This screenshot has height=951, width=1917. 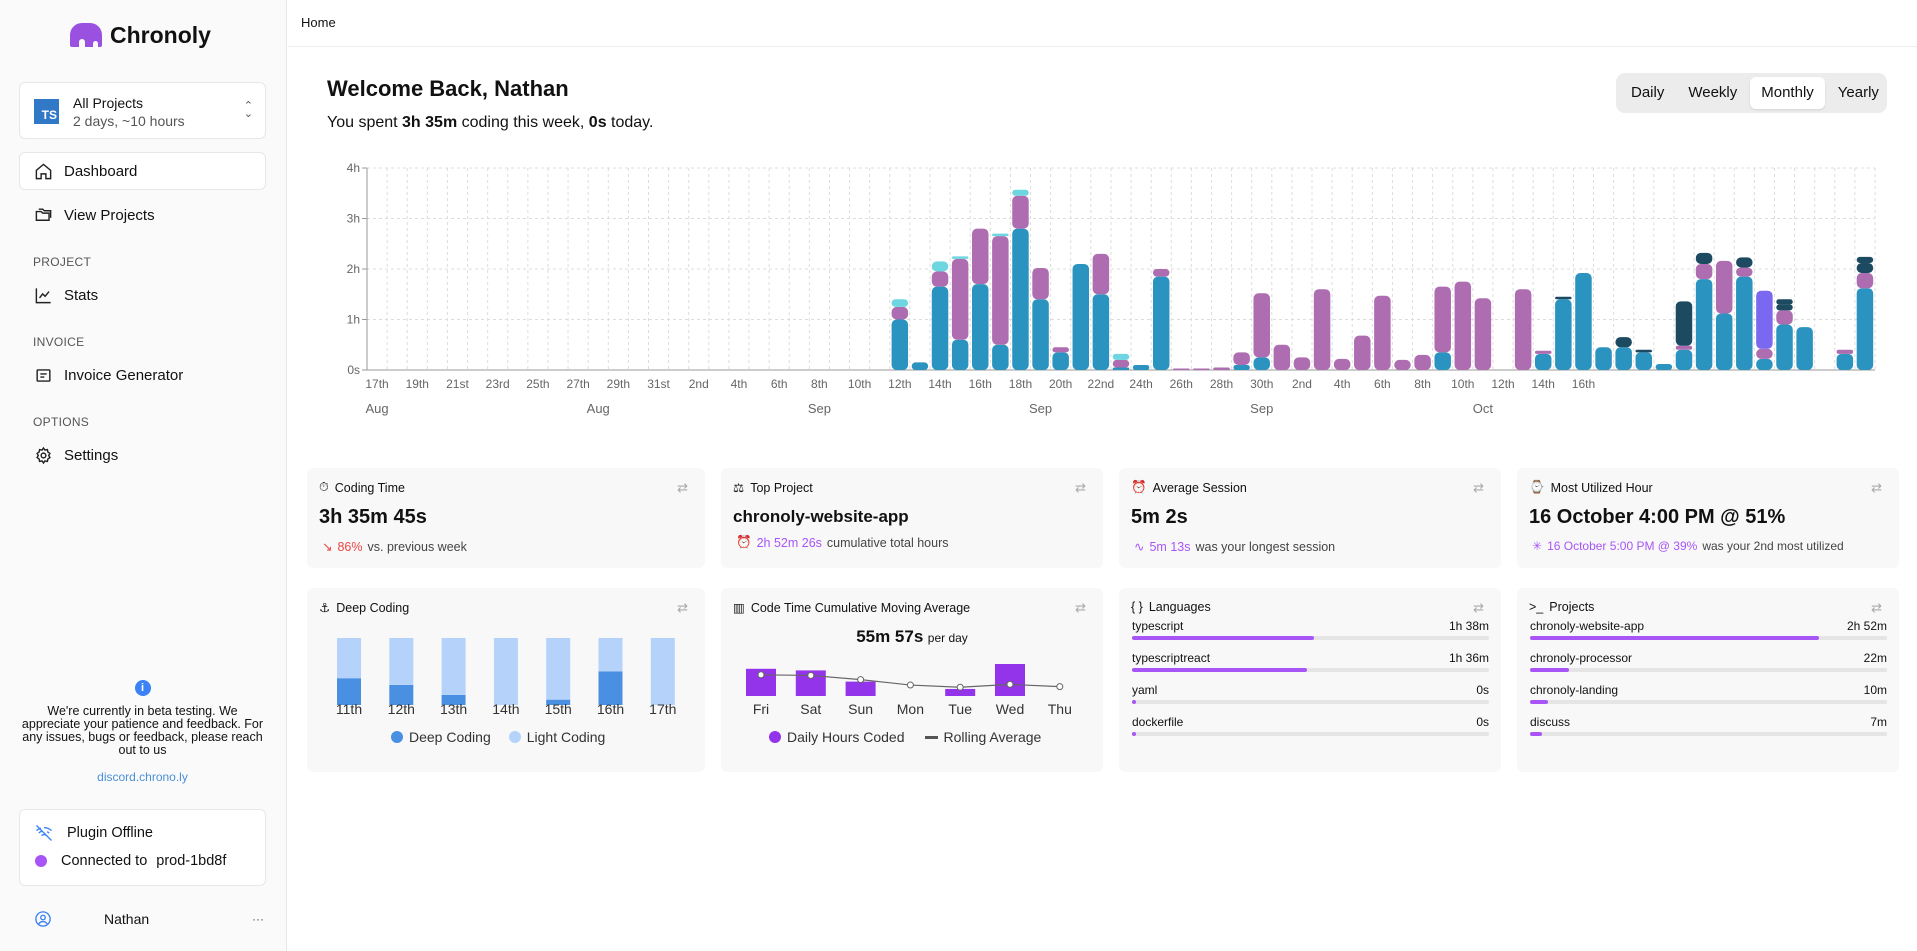 What do you see at coordinates (658, 384) in the screenshot?
I see `x-tick-label: 31st` at bounding box center [658, 384].